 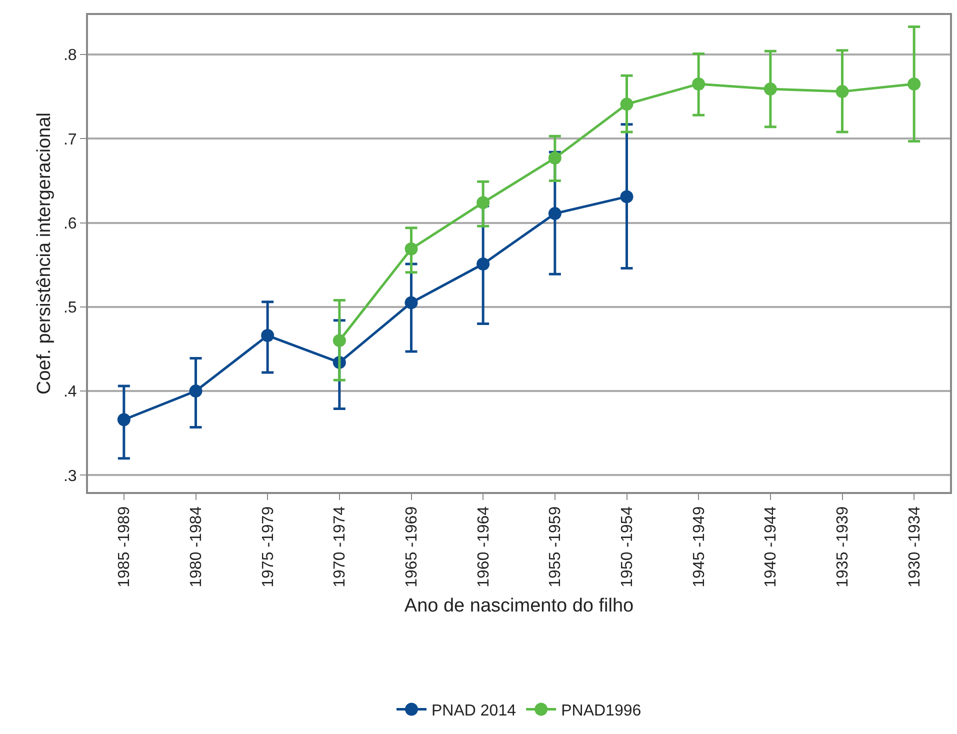 I want to click on x-tick-label: 1970 -1974, so click(x=340, y=547).